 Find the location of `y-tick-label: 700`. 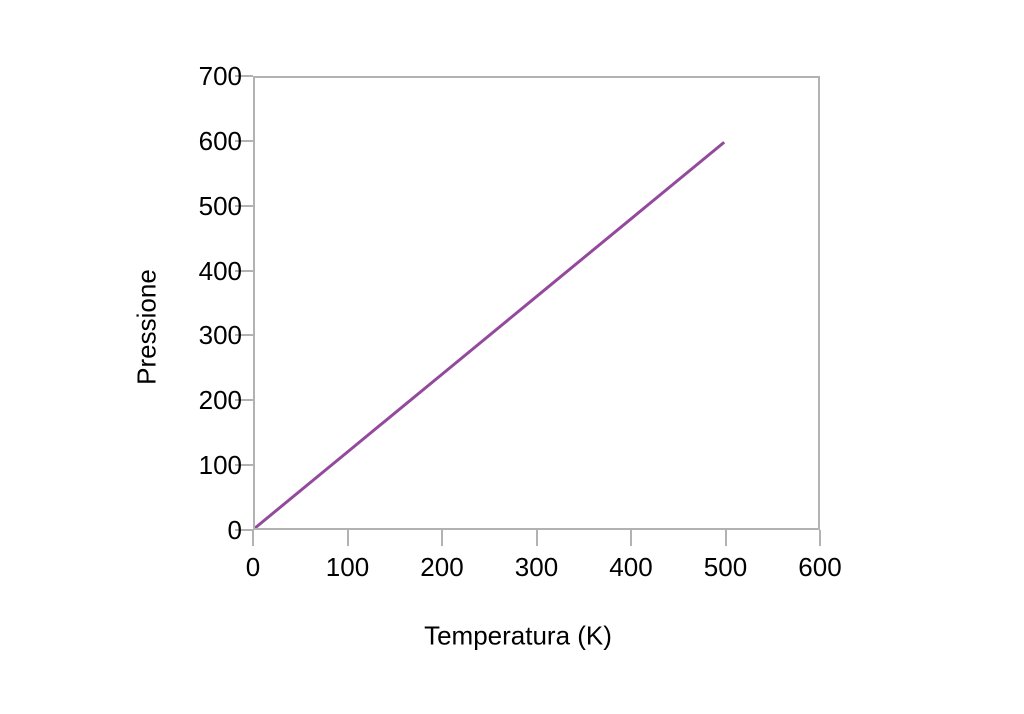

y-tick-label: 700 is located at coordinates (220, 76).